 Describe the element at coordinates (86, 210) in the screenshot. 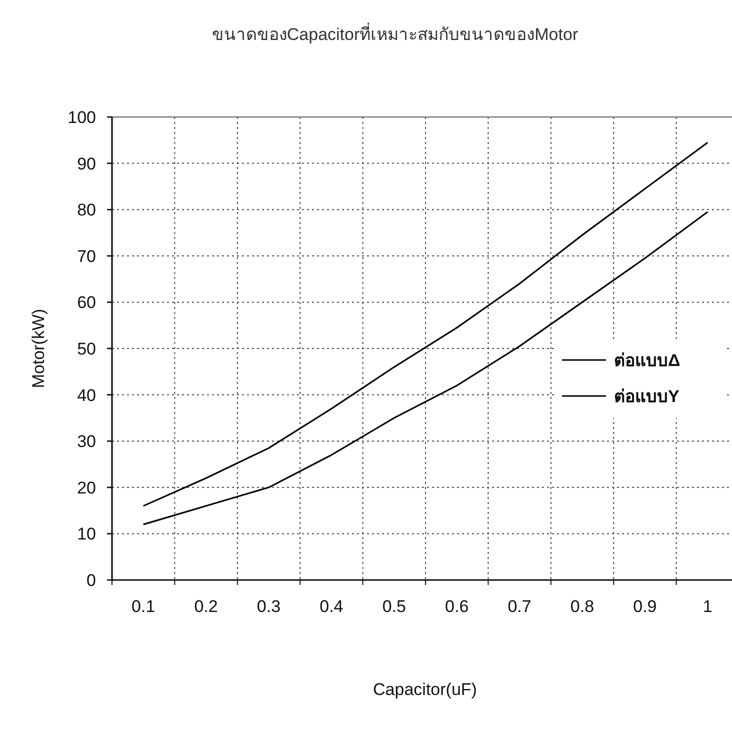

I see `y-tick-label: 80` at that location.